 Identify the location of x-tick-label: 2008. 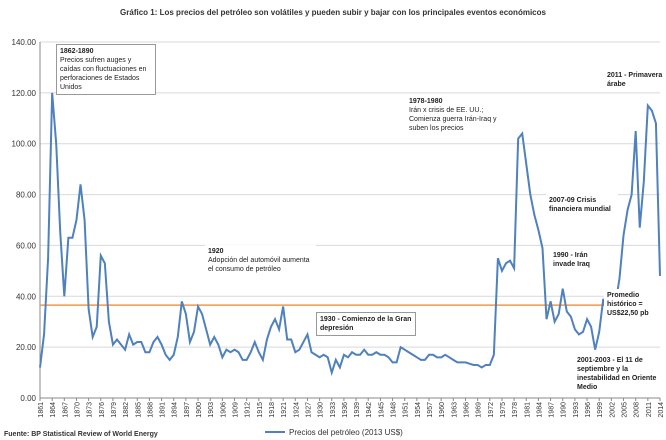
(637, 410).